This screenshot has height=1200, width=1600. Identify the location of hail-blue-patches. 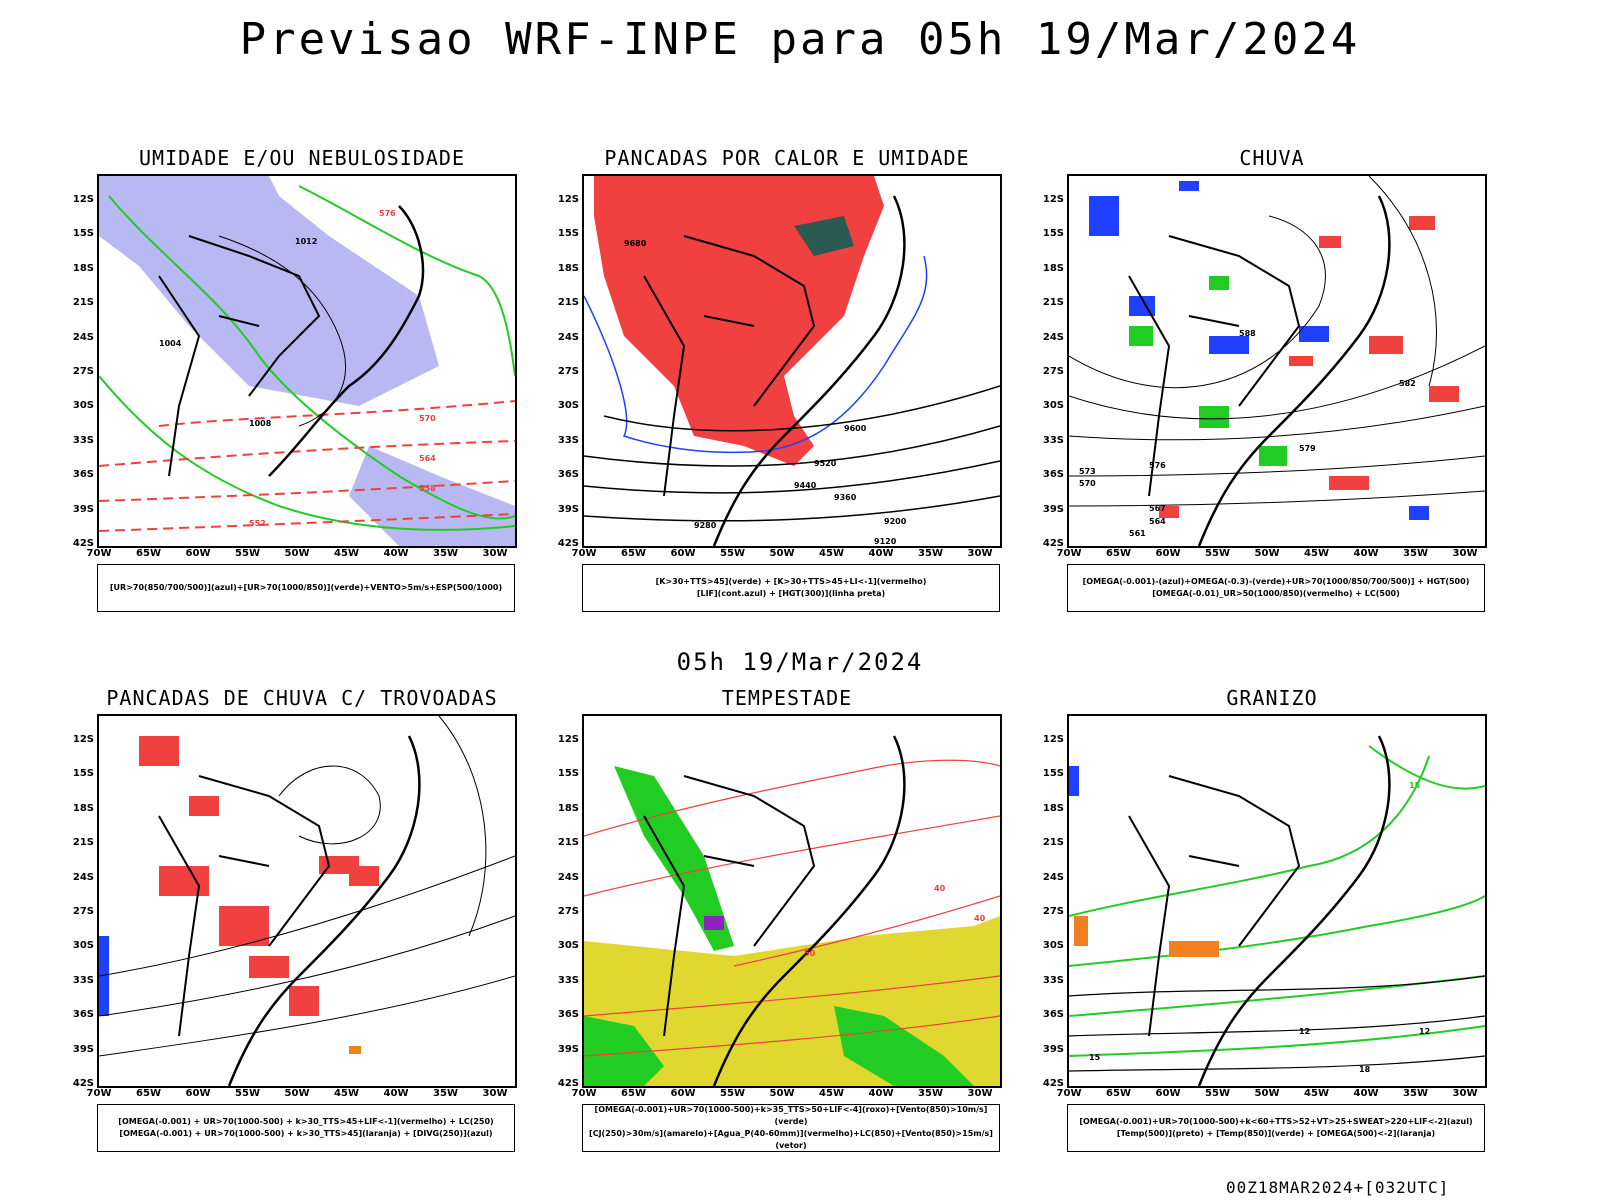
(1074, 781).